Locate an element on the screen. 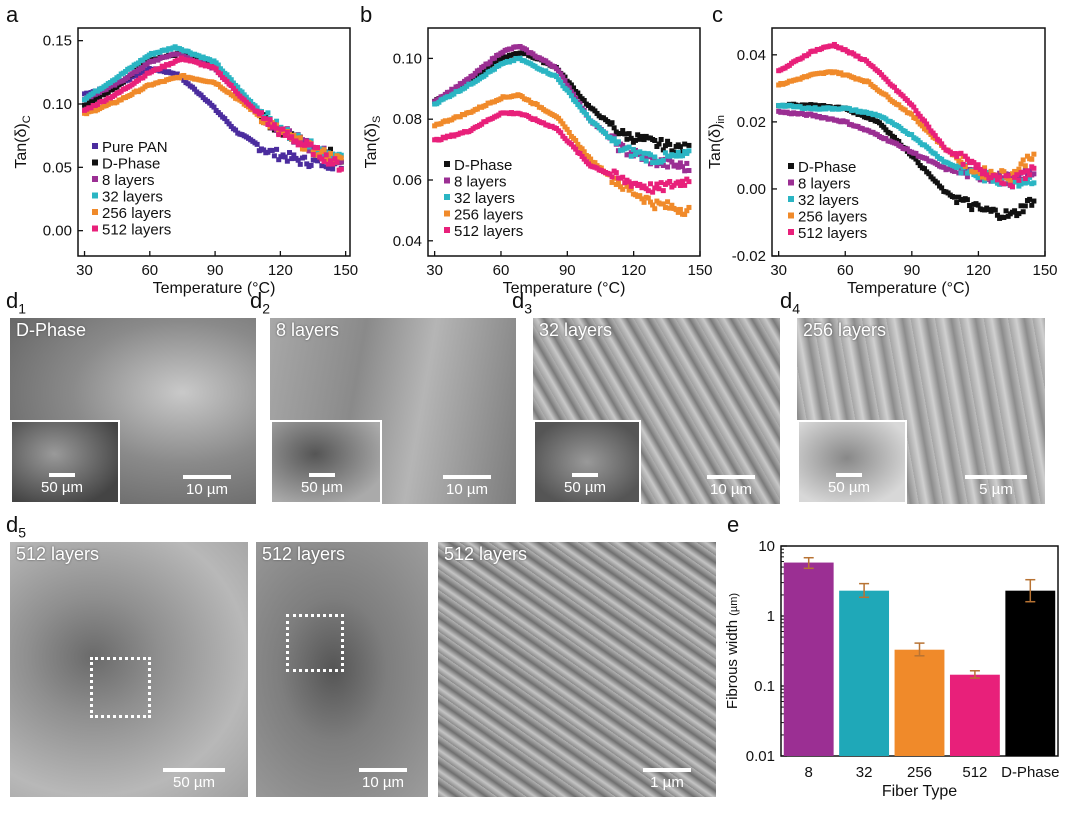 This screenshot has width=1080, height=815. panel-label-b: b is located at coordinates (366, 14).